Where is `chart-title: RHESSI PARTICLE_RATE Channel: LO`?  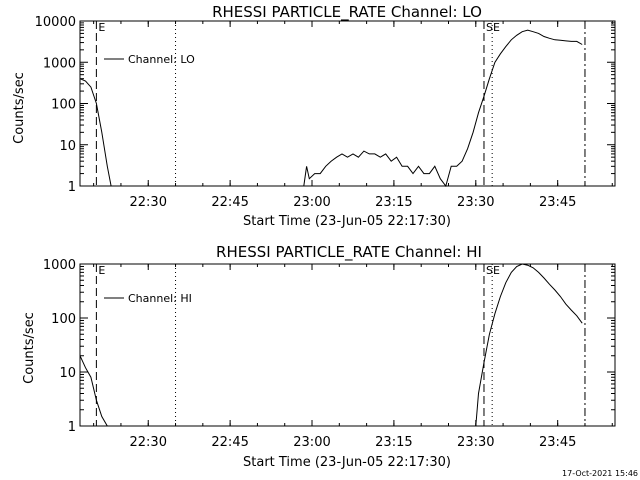
chart-title: RHESSI PARTICLE_RATE Channel: LO is located at coordinates (347, 12).